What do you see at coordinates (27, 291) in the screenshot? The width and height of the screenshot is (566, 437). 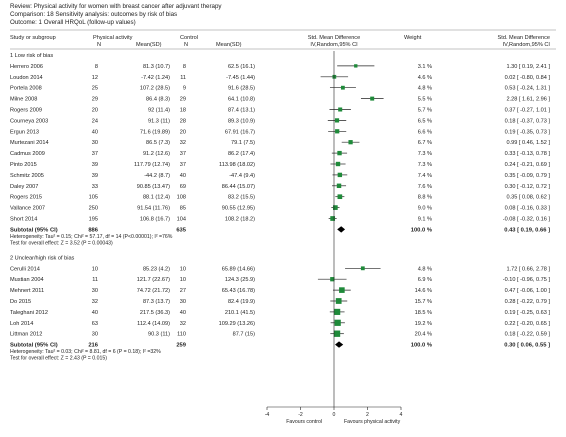 I see `study-name: Mehnert 2011` at bounding box center [27, 291].